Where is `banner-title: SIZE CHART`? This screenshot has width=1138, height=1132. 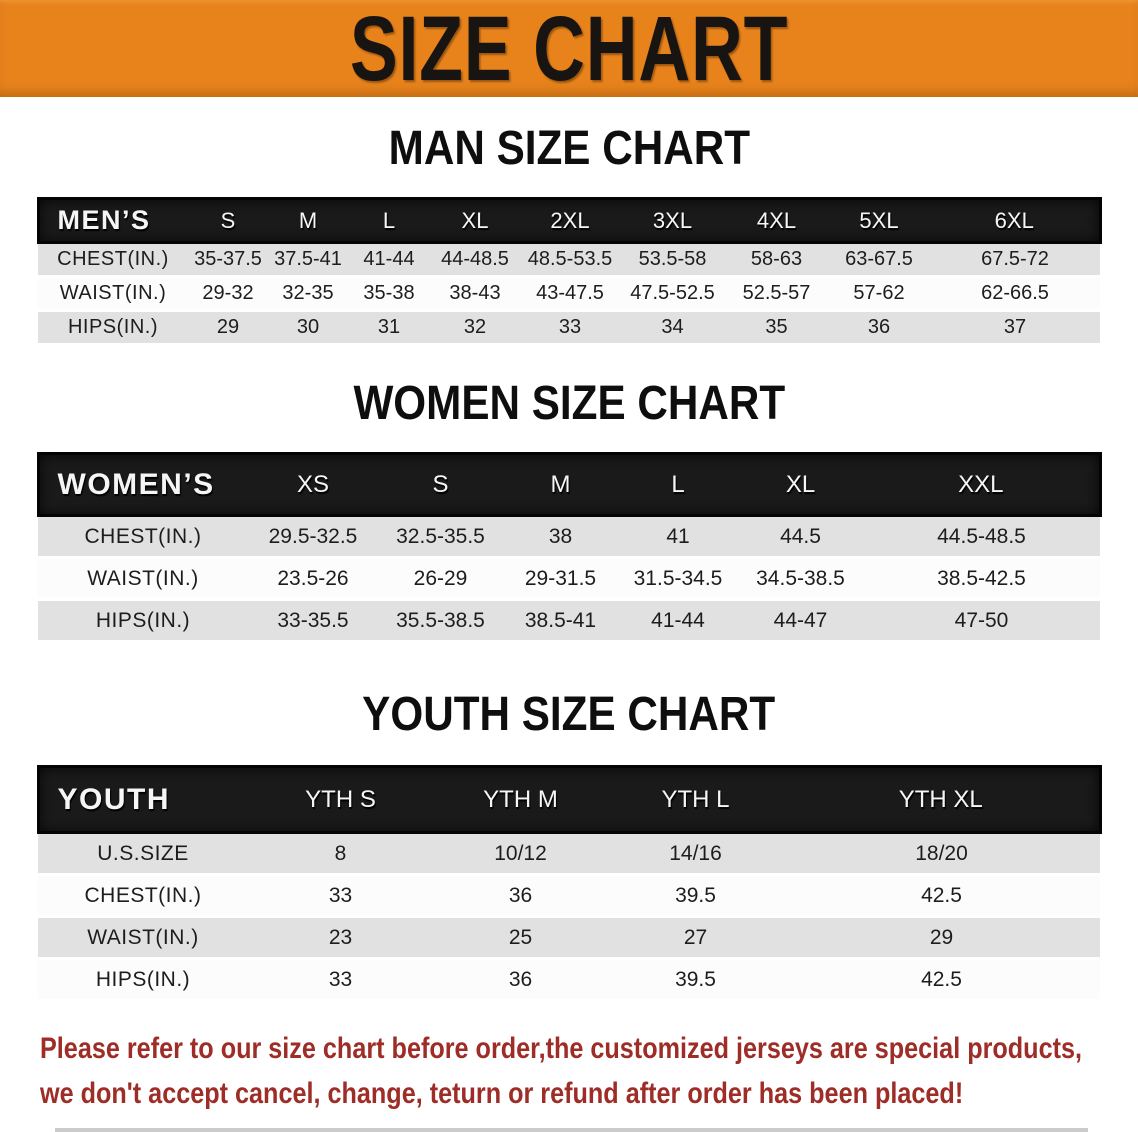 banner-title: SIZE CHART is located at coordinates (569, 50).